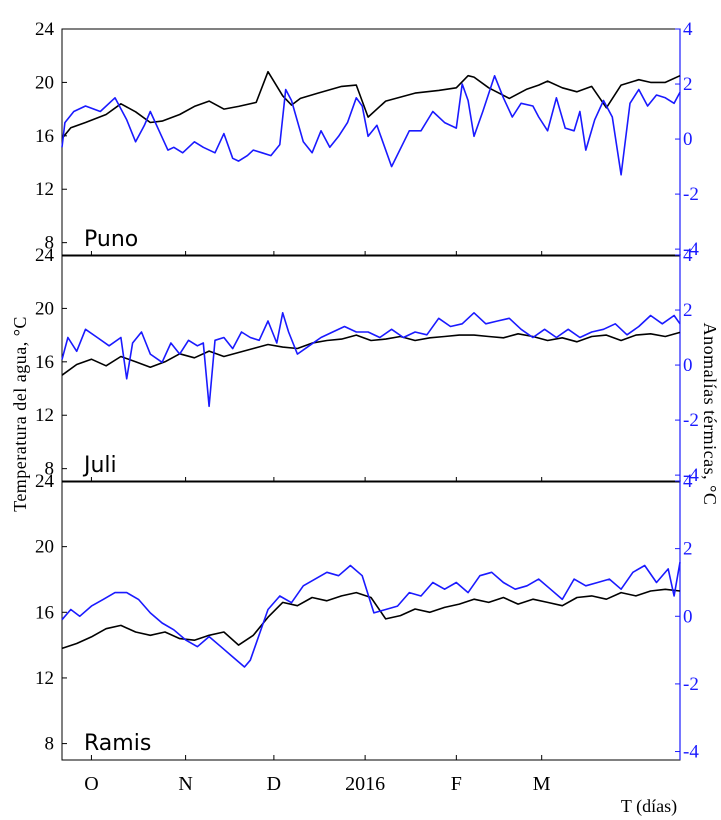  I want to click on right-axis-title: Anomalías térmicas, °C, so click(710, 414).